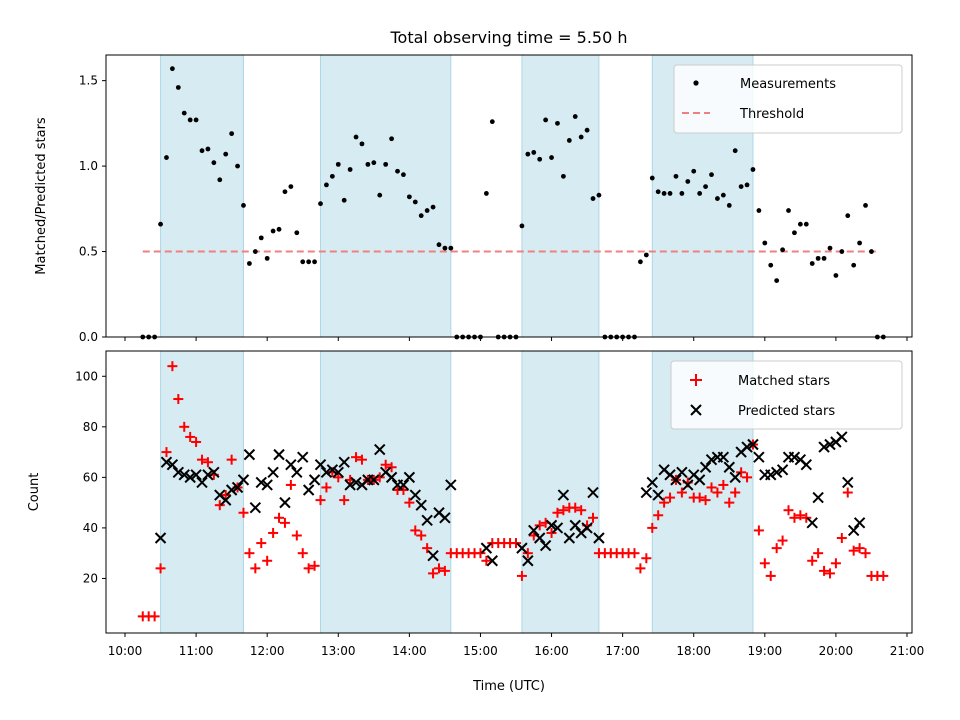 This screenshot has height=720, width=960. What do you see at coordinates (696, 410) in the screenshot?
I see `legend-predicted-marker` at bounding box center [696, 410].